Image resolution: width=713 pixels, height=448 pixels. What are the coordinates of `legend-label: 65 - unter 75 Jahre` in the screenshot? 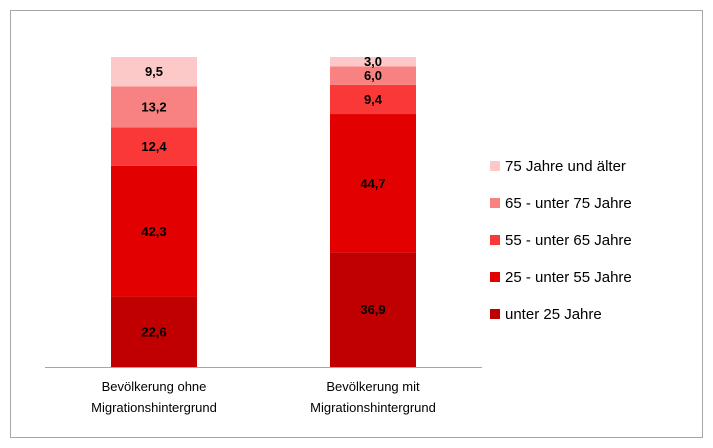 It's located at (568, 203).